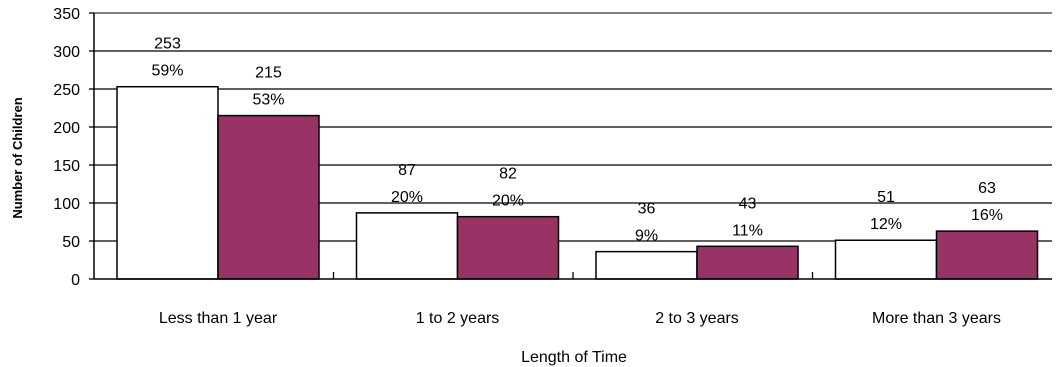  I want to click on x-category-label: 1 to 2 years, so click(458, 318).